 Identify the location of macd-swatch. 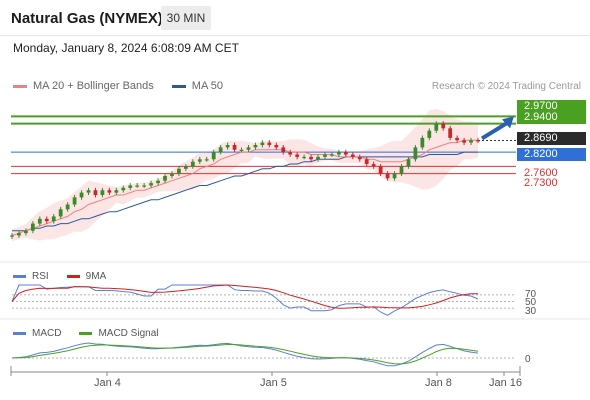
(19, 333).